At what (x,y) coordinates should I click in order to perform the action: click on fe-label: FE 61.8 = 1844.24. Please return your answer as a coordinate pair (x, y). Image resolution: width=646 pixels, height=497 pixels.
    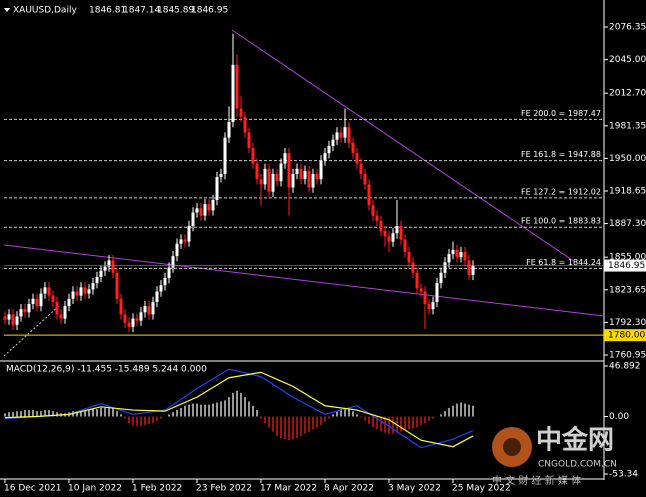
    Looking at the image, I should click on (563, 262).